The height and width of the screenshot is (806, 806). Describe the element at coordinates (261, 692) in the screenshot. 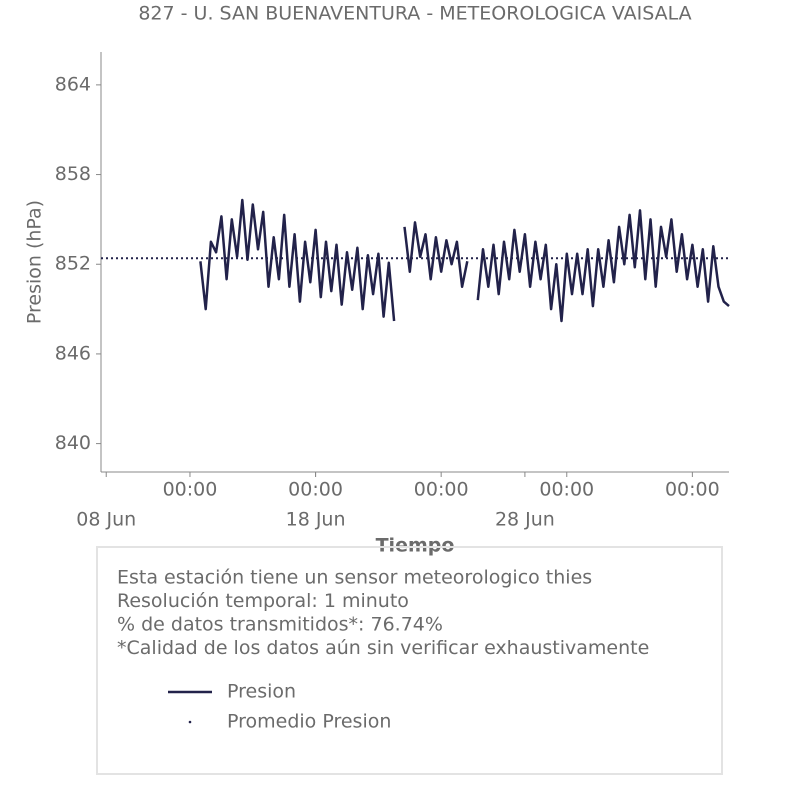

I see `legend-label: Presion` at that location.